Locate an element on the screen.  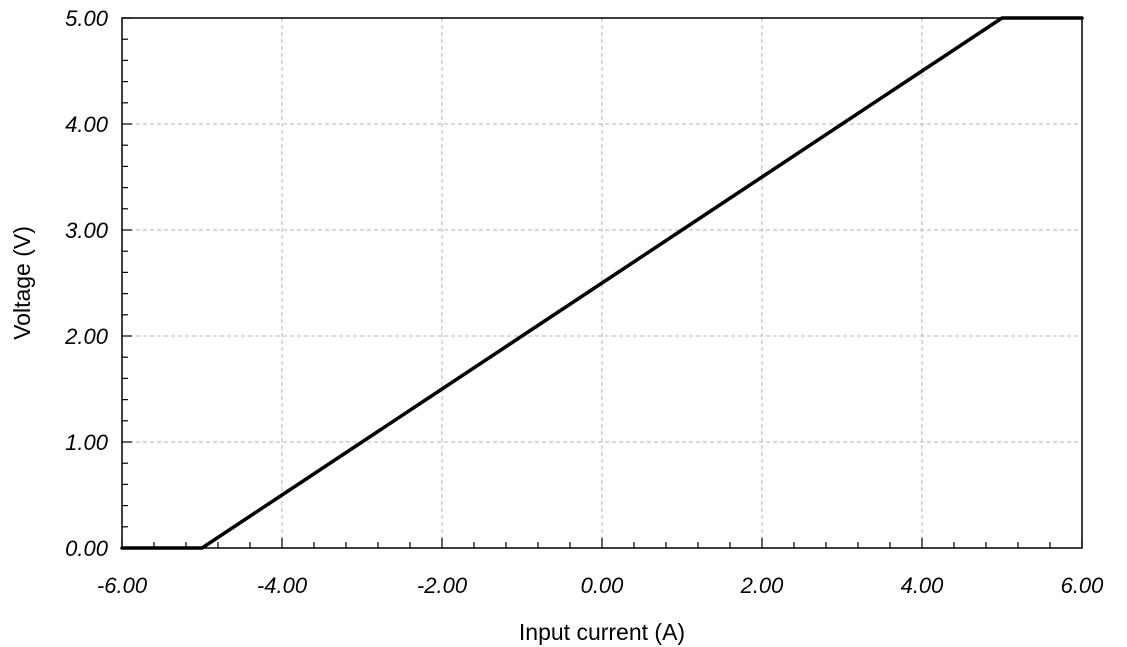
y-tick-label: 4.00 is located at coordinates (87, 124).